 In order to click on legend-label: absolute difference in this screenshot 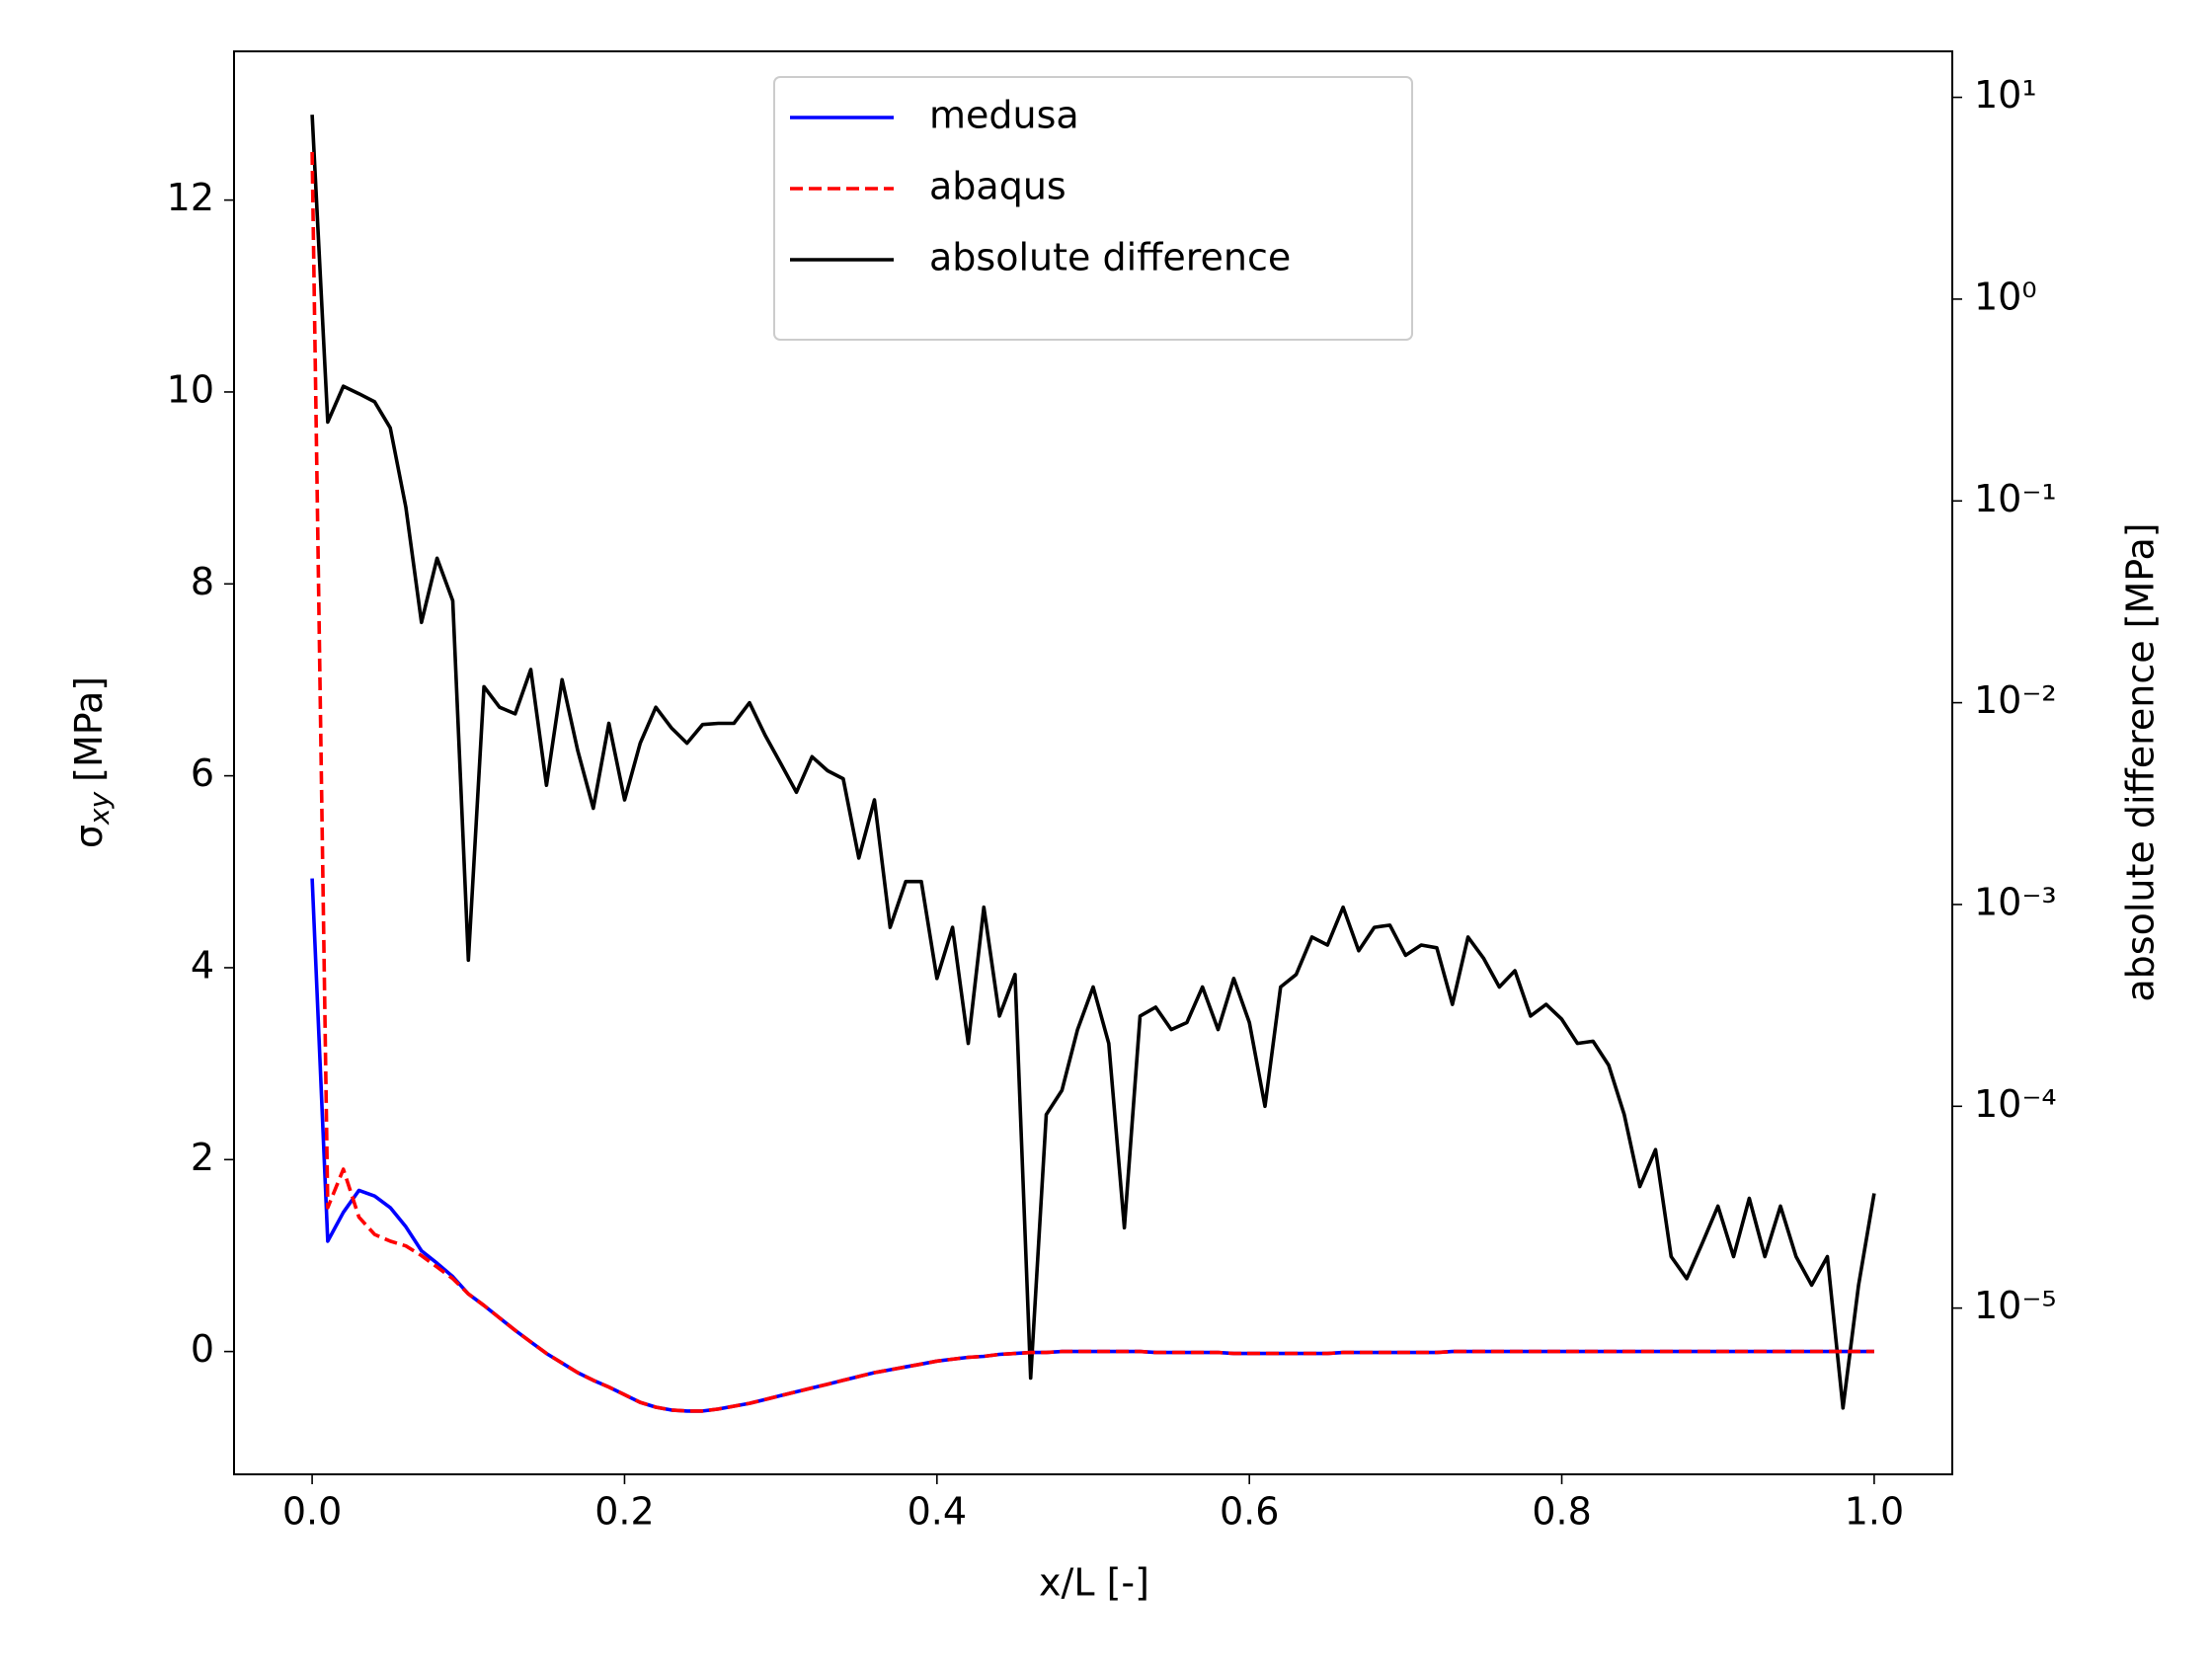, I will do `click(1110, 258)`.